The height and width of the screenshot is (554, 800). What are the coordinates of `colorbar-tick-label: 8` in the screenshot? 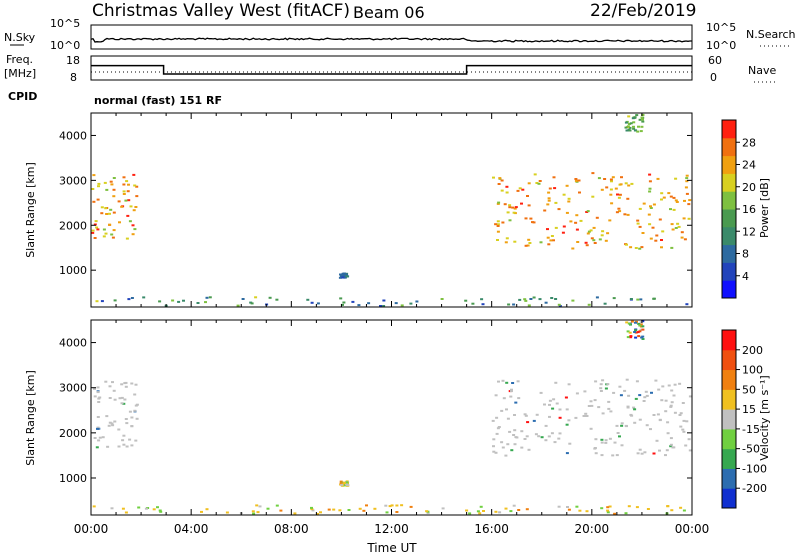 It's located at (745, 254).